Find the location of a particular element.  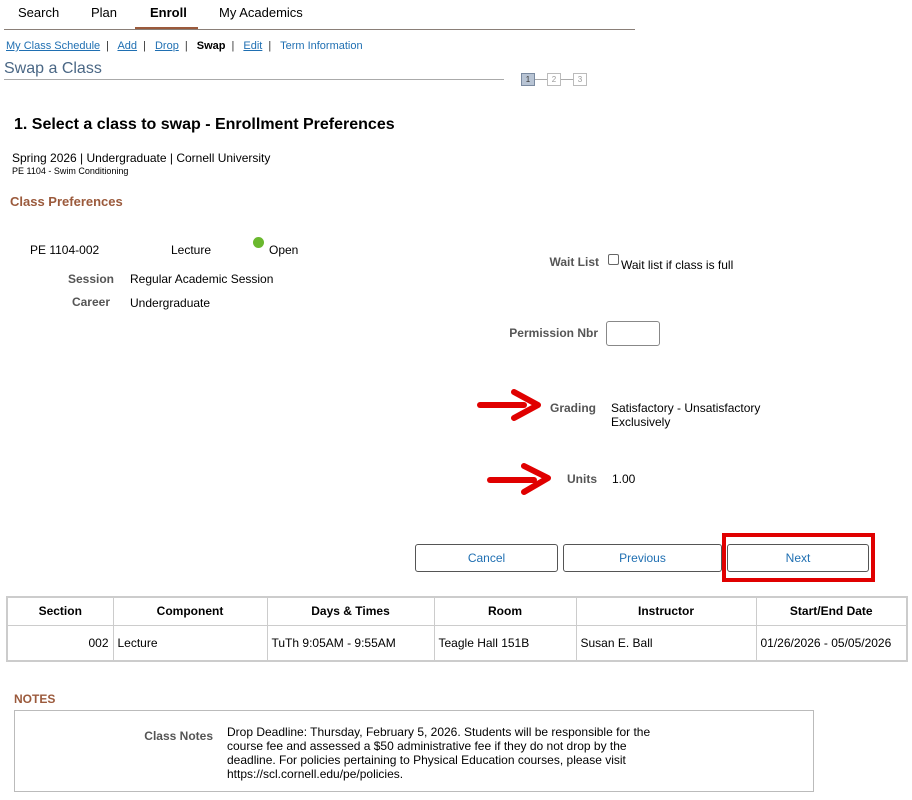

permission-label: Permission Nbr is located at coordinates (553, 333).